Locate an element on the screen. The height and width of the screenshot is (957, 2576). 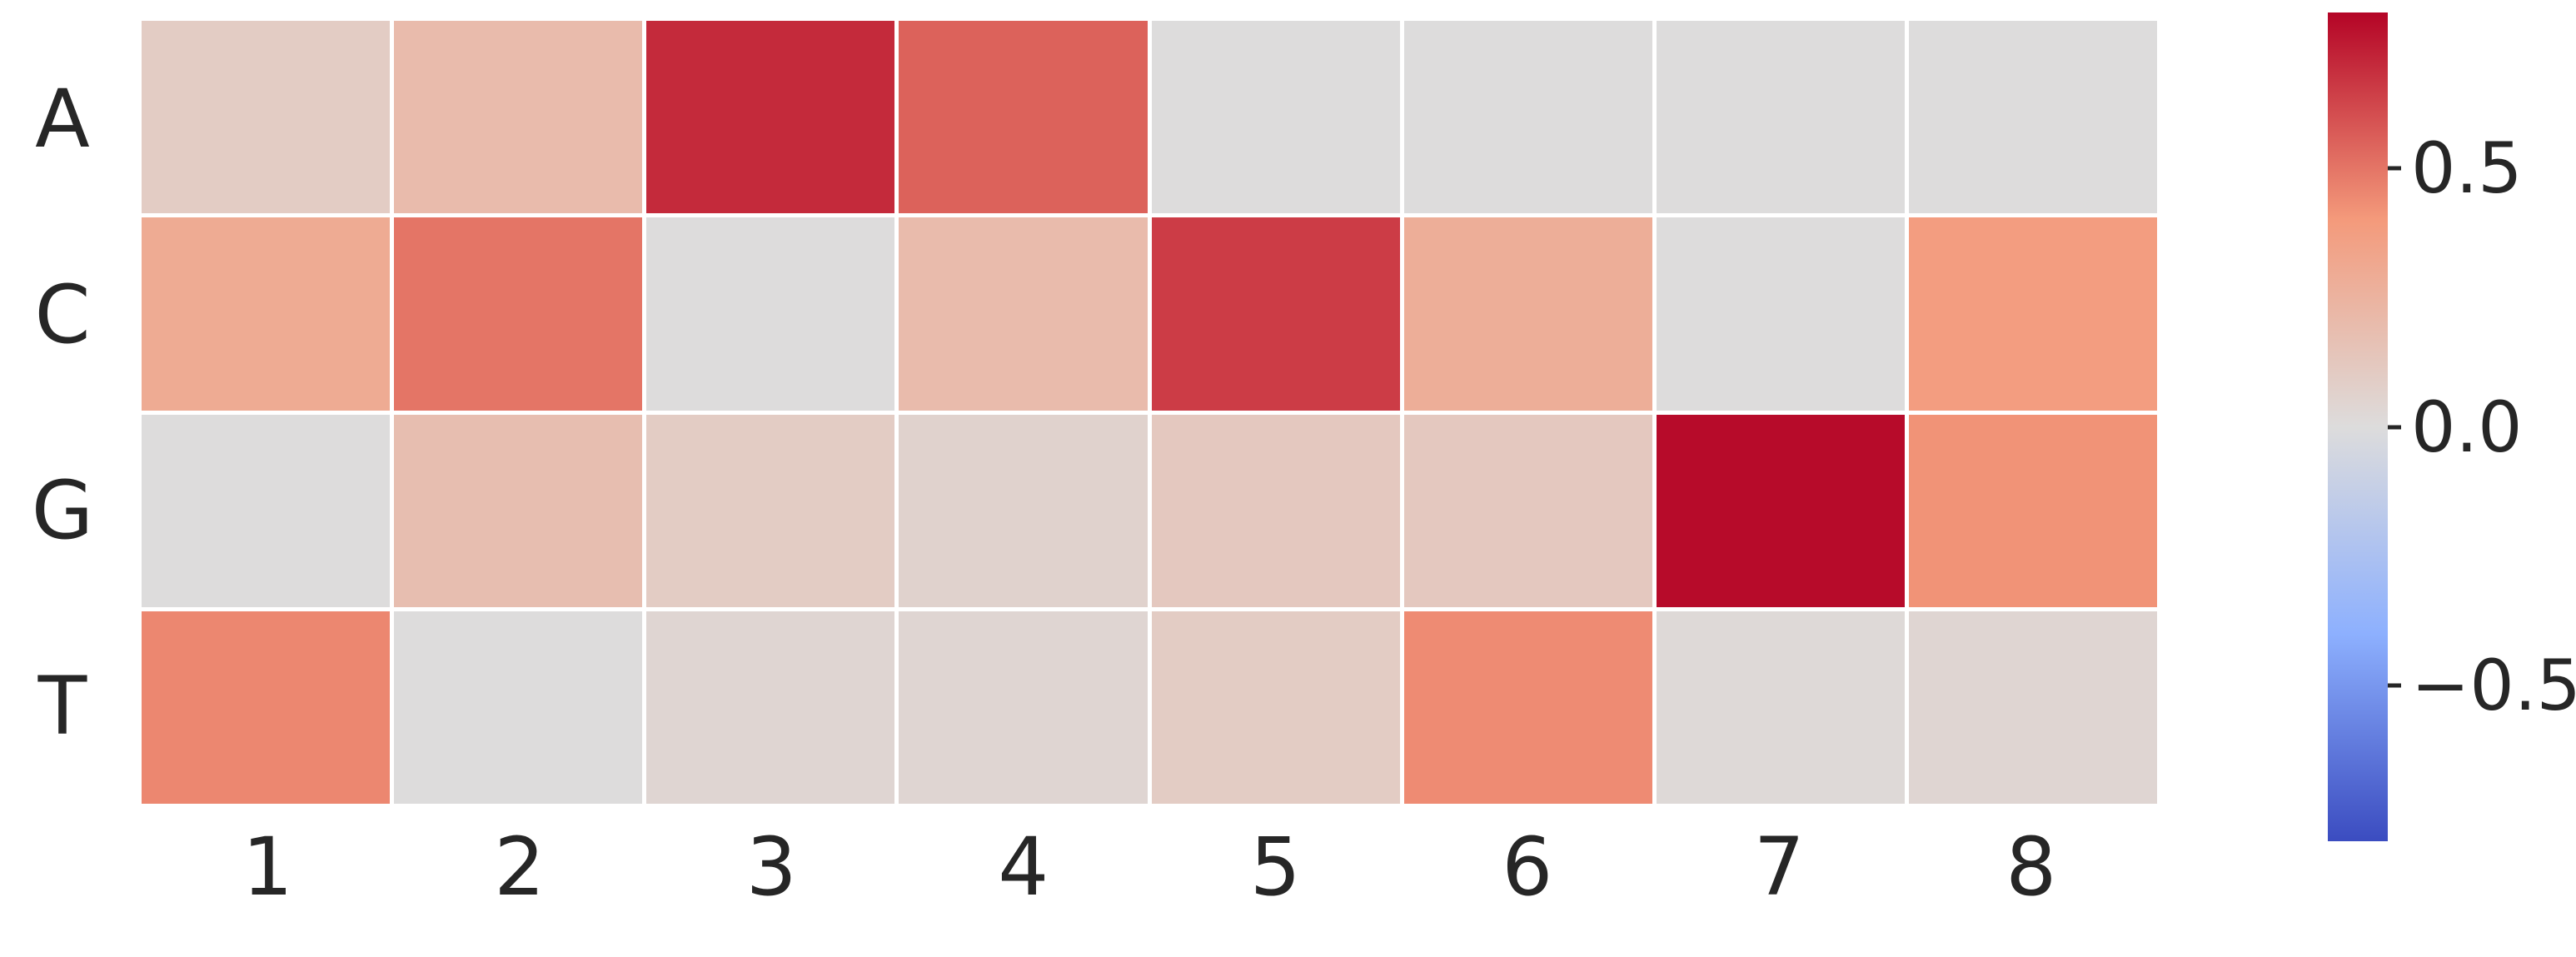
colorbar-gradient is located at coordinates (2358, 426).